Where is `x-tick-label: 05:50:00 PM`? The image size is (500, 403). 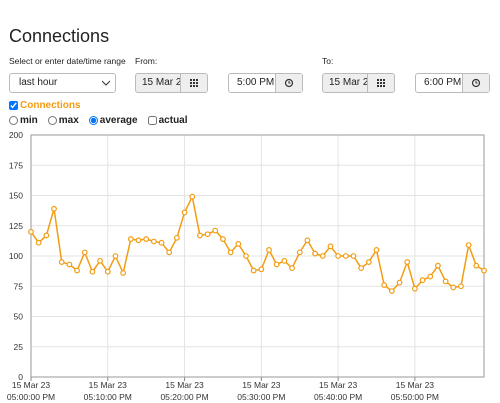
x-tick-label: 05:50:00 PM is located at coordinates (415, 397).